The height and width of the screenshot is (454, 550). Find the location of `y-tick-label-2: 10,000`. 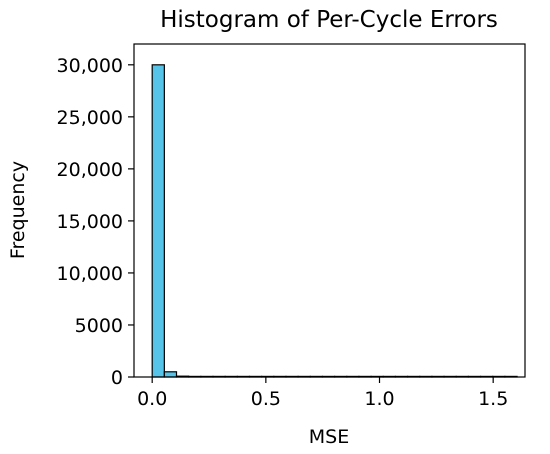

y-tick-label-2: 10,000 is located at coordinates (90, 274).